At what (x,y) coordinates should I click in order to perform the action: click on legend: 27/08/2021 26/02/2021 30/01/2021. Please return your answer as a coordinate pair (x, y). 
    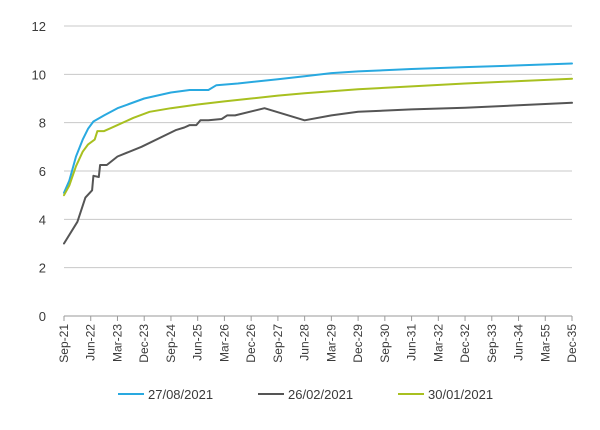
    Looking at the image, I should click on (305, 394).